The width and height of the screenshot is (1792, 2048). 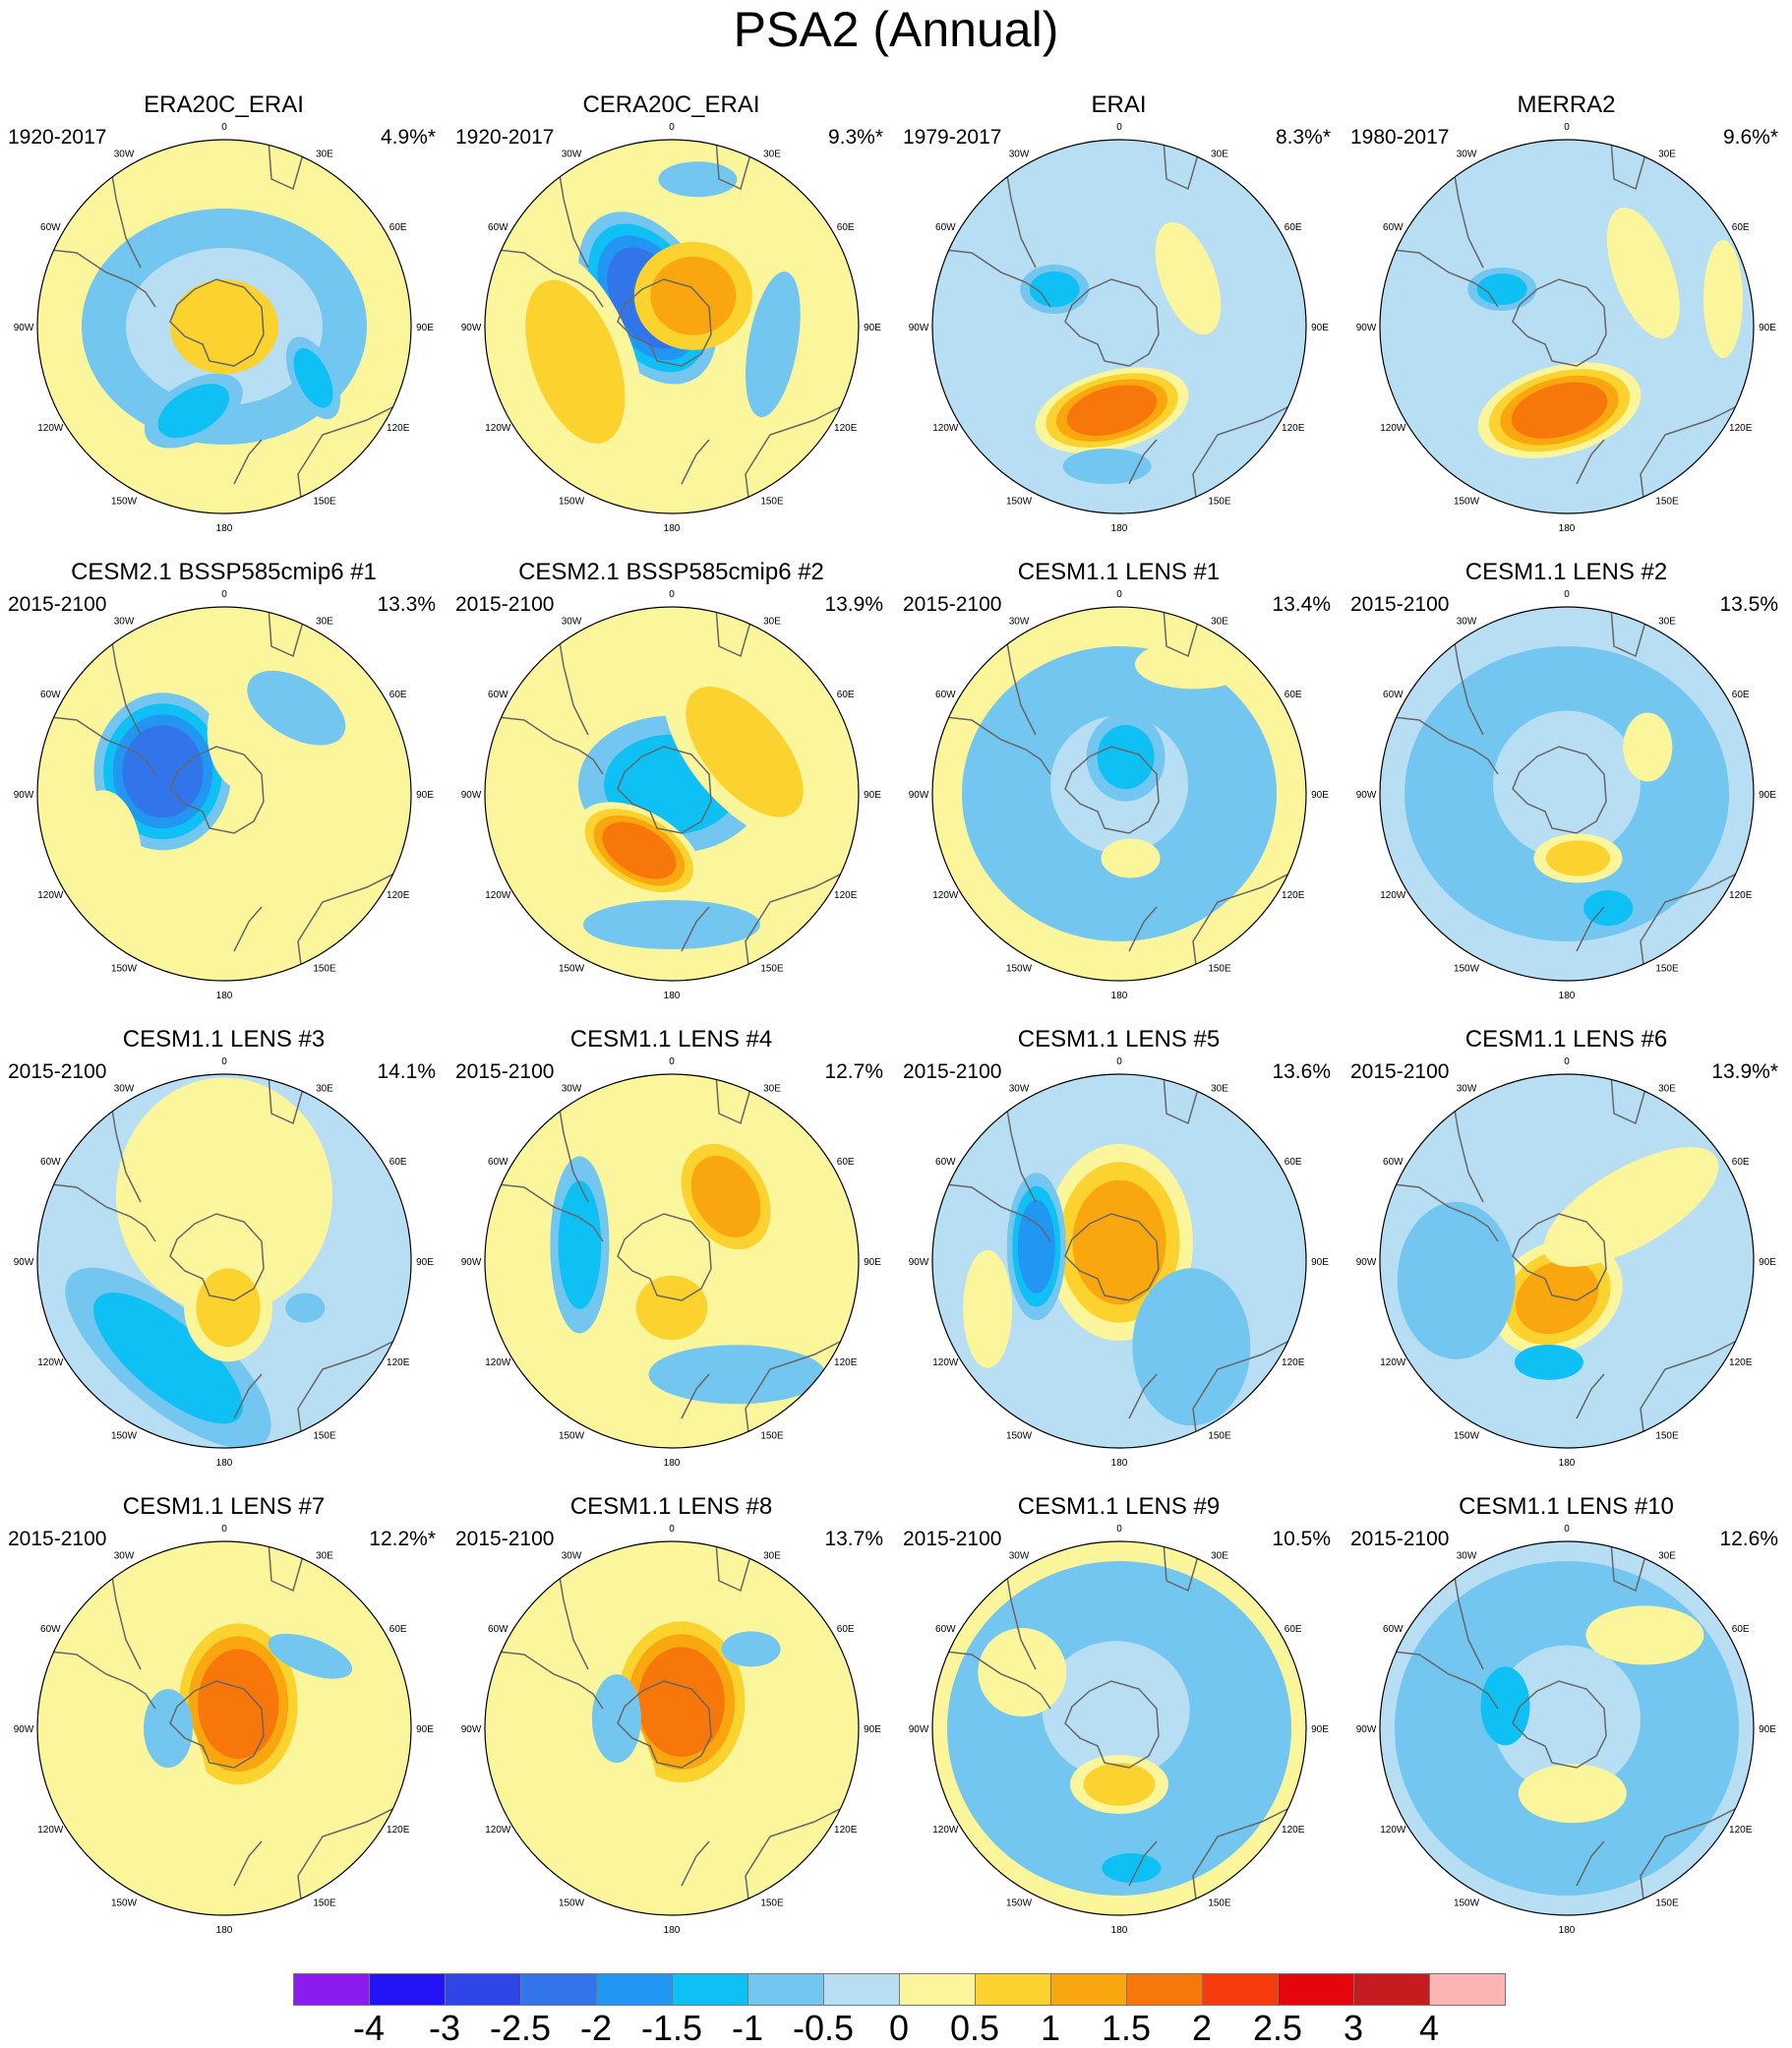 What do you see at coordinates (444, 2028) in the screenshot?
I see `colorbar-tick-label: -3` at bounding box center [444, 2028].